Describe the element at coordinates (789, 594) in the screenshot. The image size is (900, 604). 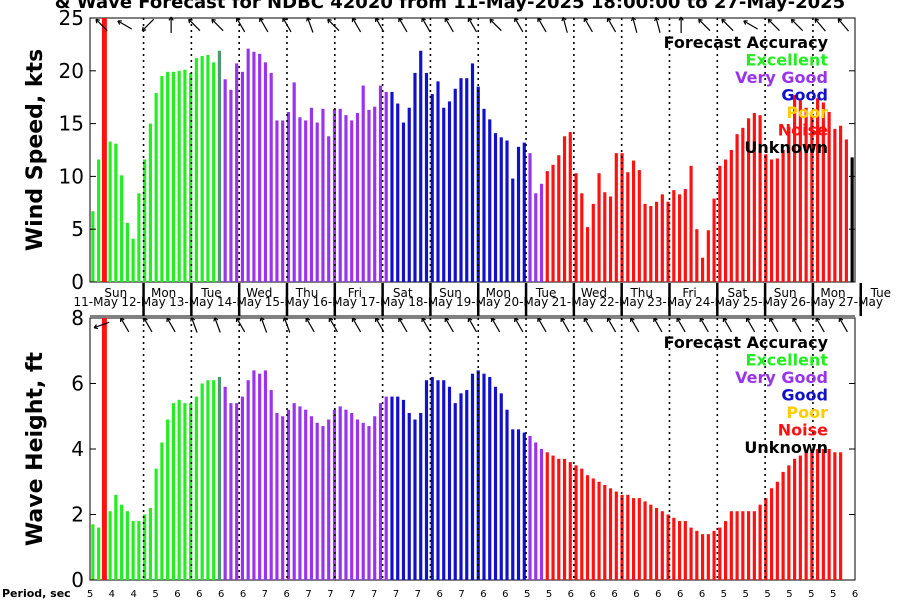
I see `period-value: 5` at that location.